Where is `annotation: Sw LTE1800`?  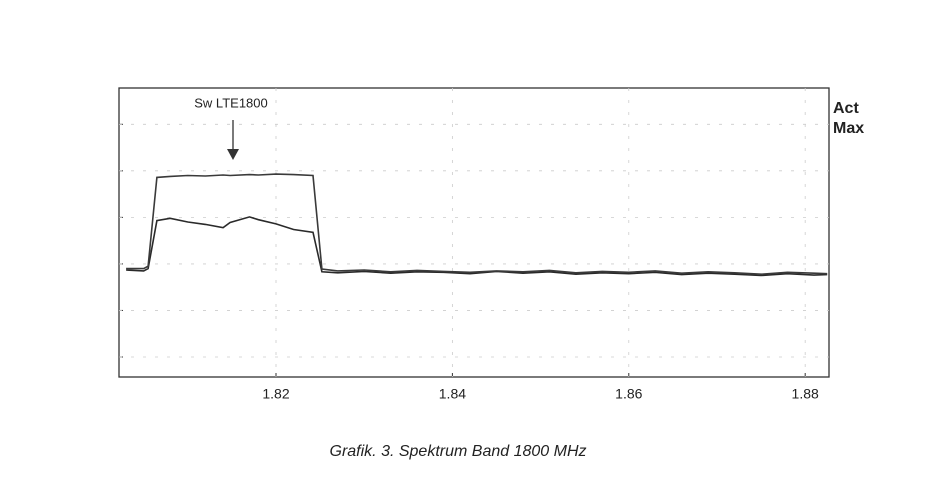 annotation: Sw LTE1800 is located at coordinates (230, 102).